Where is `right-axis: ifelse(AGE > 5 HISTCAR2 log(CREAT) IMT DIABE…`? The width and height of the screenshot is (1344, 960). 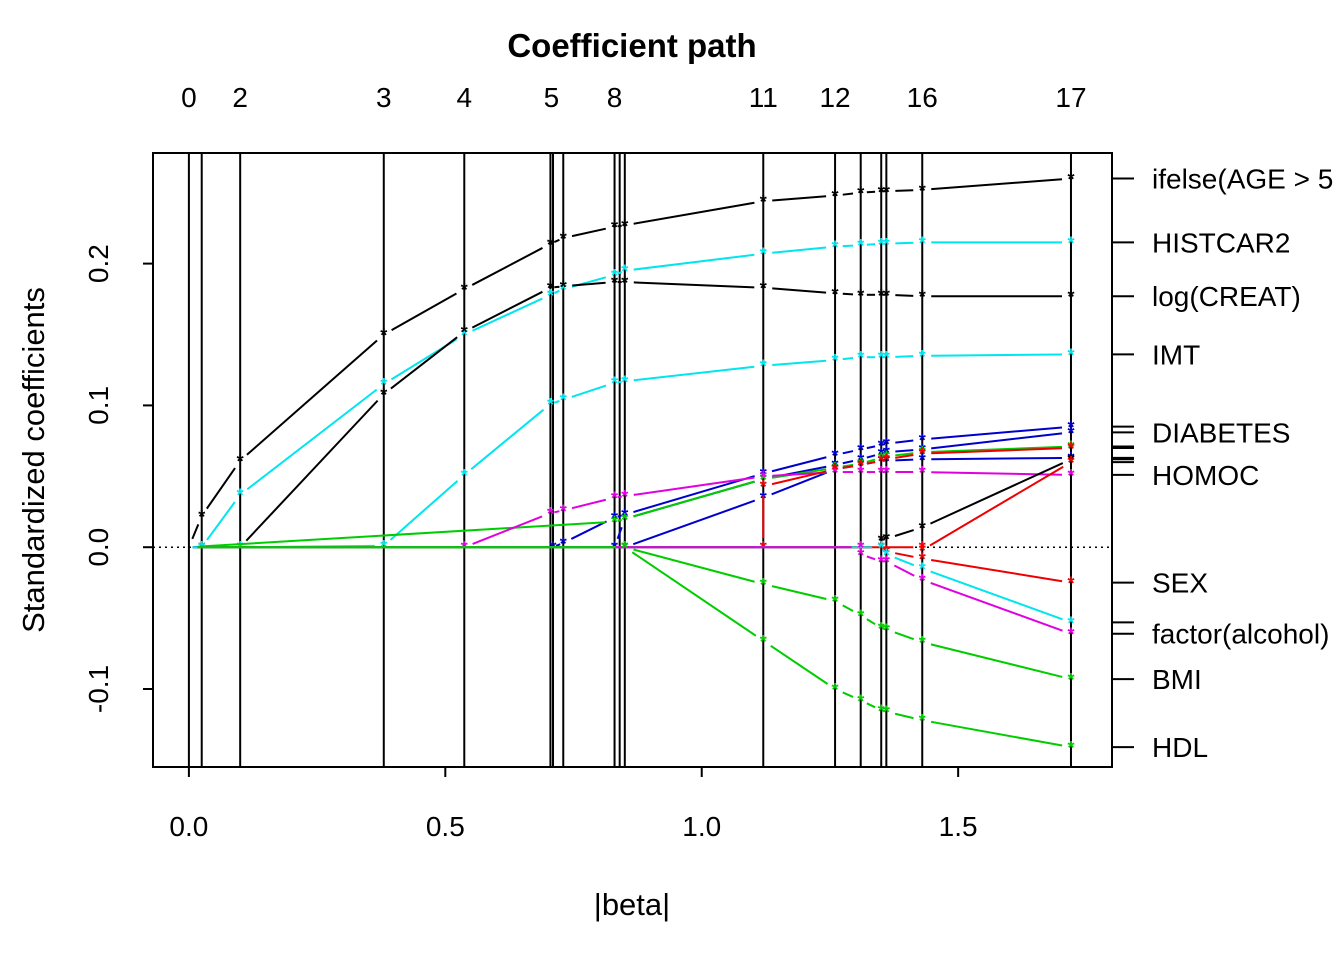
right-axis: ifelse(AGE > 5 HISTCAR2 log(CREAT) IMT DIABE… is located at coordinates (1222, 463).